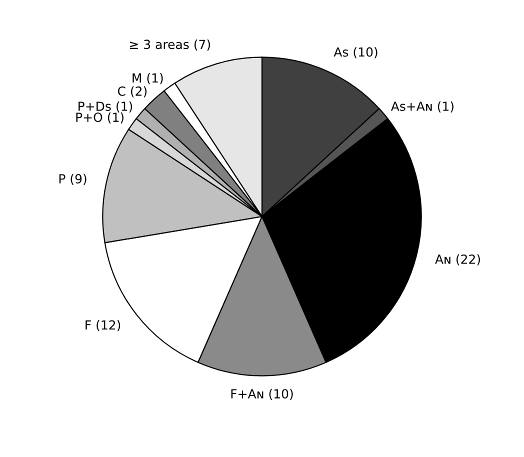 This screenshot has height=457, width=524. Describe the element at coordinates (170, 45) in the screenshot. I see `slice-label: ≥ 3 areas (7)` at that location.